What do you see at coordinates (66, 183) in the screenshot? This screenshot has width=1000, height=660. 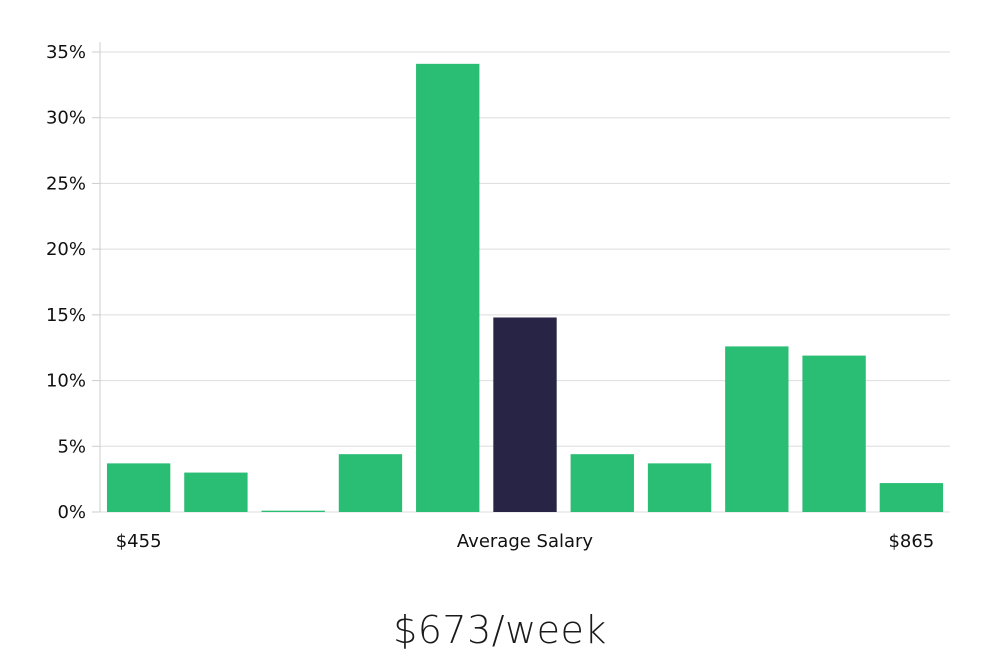 I see `y-tick-label: 25%` at bounding box center [66, 183].